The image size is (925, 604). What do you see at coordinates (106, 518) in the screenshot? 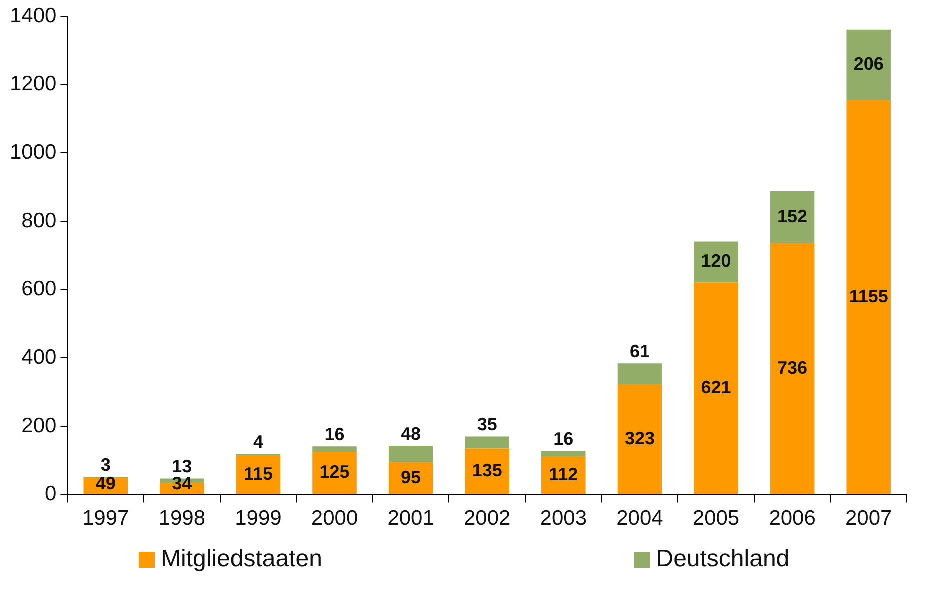
I see `x-tick-label: 1997` at bounding box center [106, 518].